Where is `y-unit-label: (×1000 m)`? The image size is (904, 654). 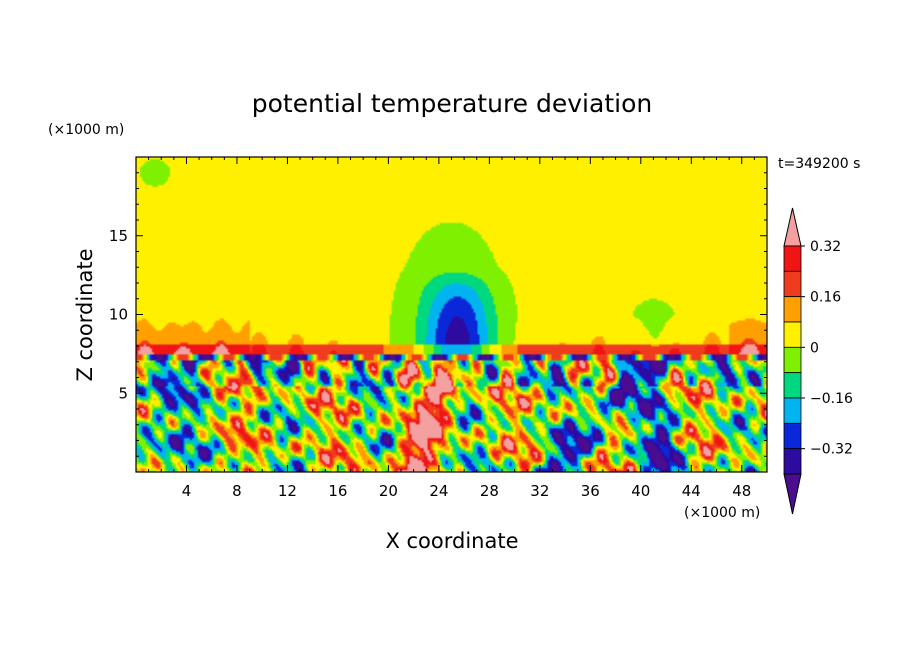
y-unit-label: (×1000 m) is located at coordinates (86, 130).